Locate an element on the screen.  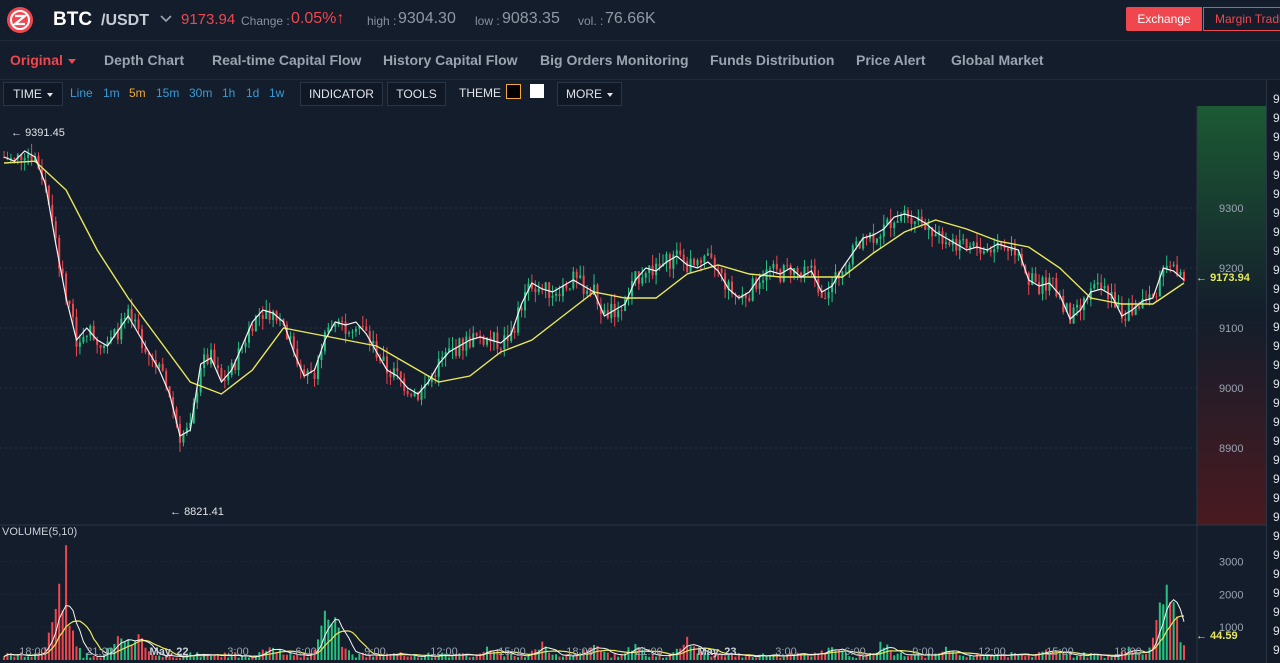
chevron-down-icon is located at coordinates (166, 19).